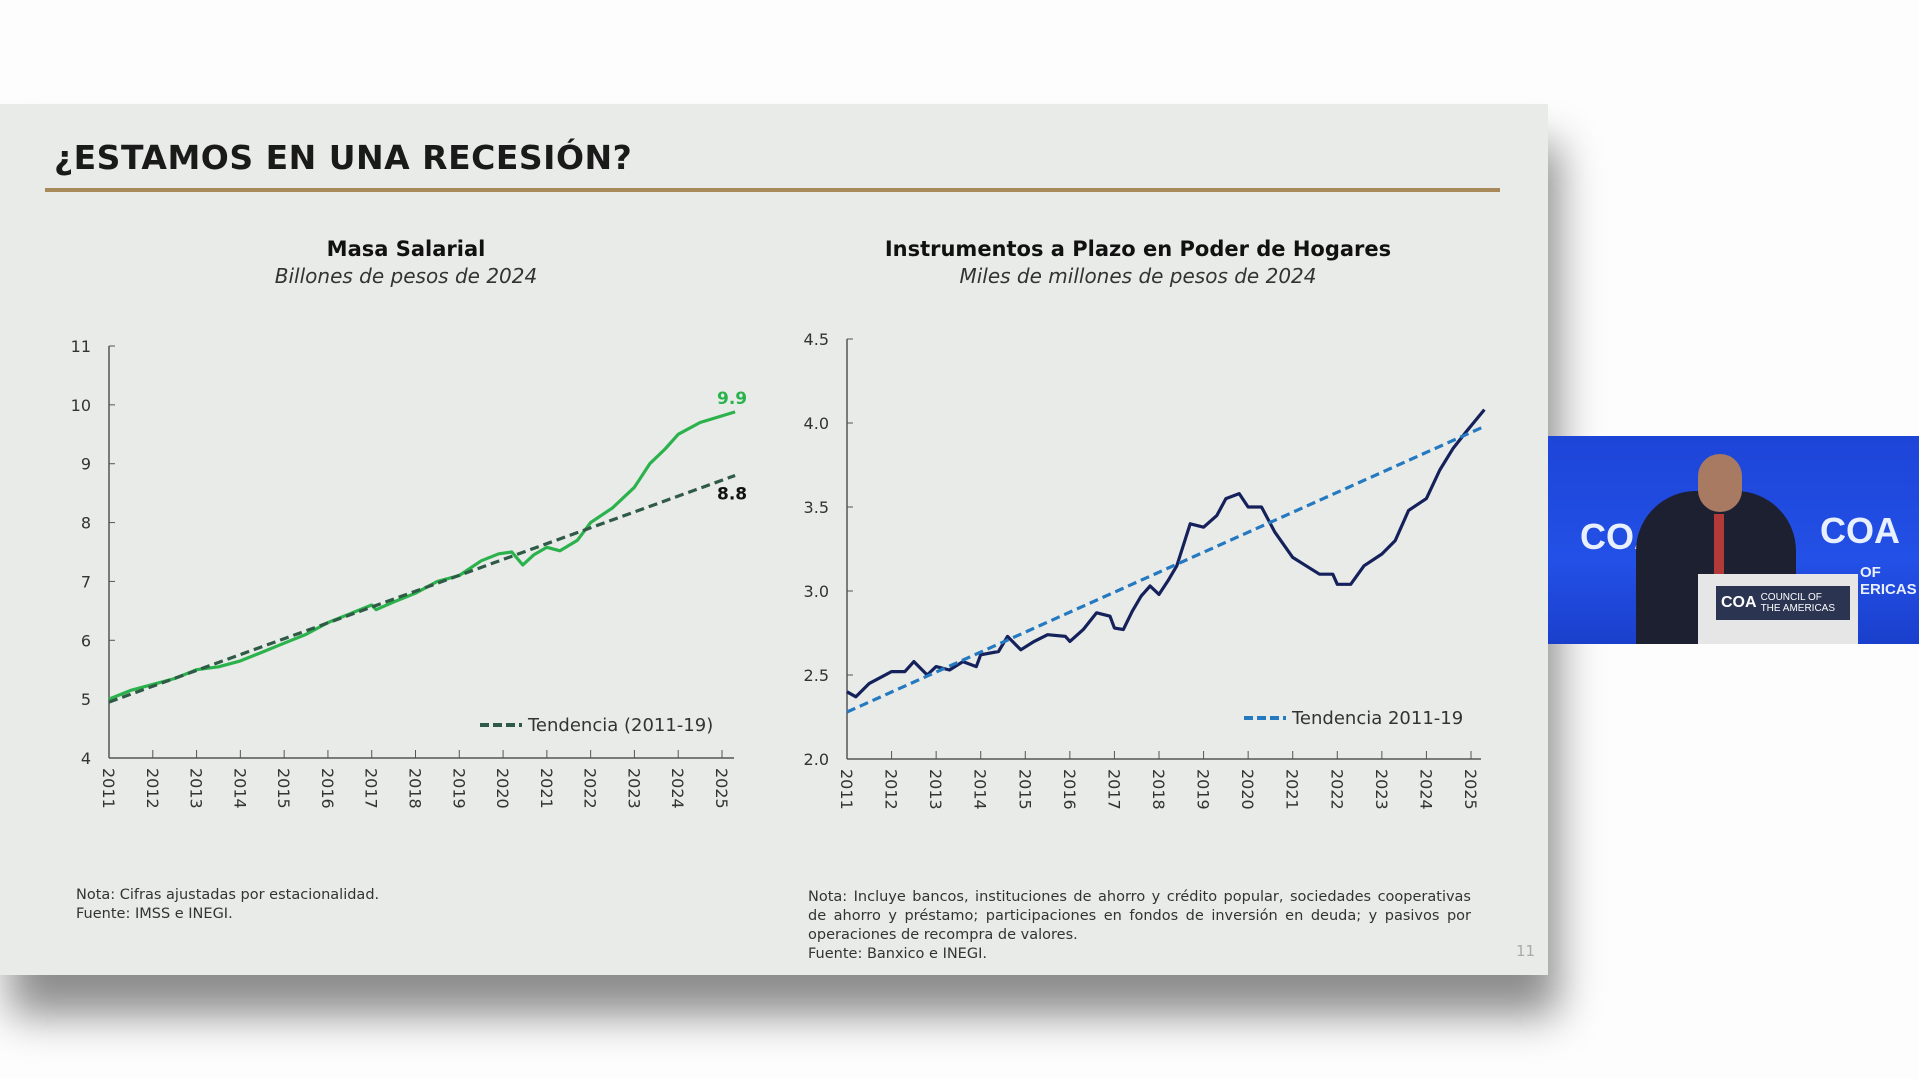  I want to click on legend-label: Tendencia (2011-19), so click(620, 725).